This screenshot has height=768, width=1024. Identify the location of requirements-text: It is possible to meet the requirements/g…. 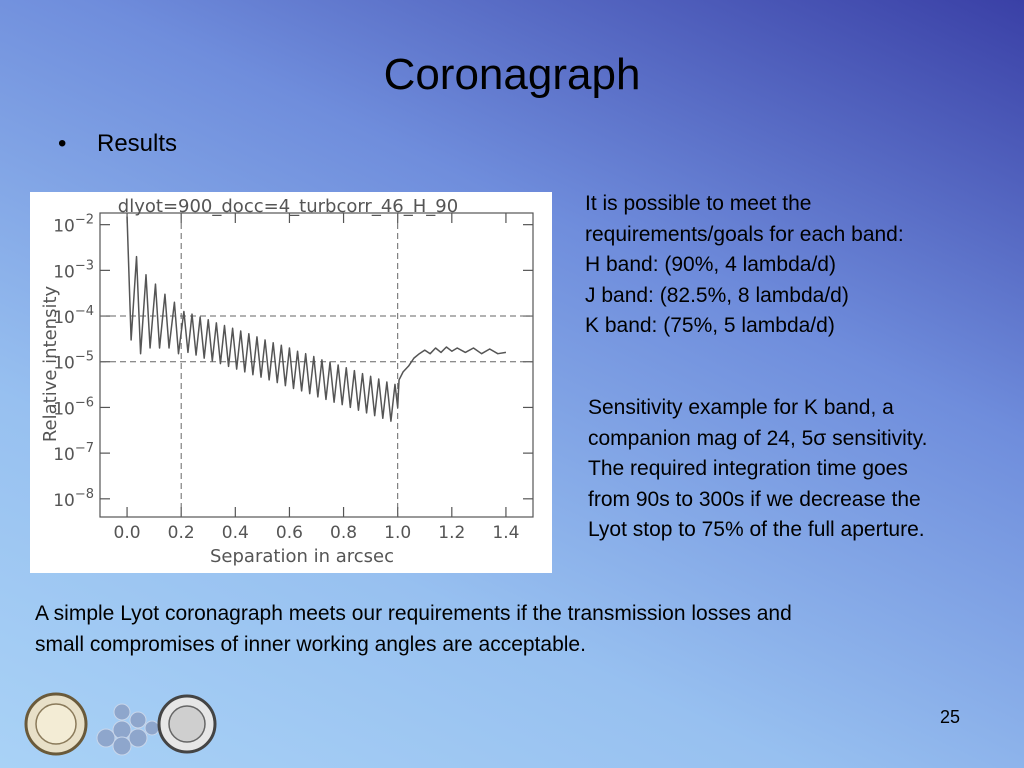
(744, 265).